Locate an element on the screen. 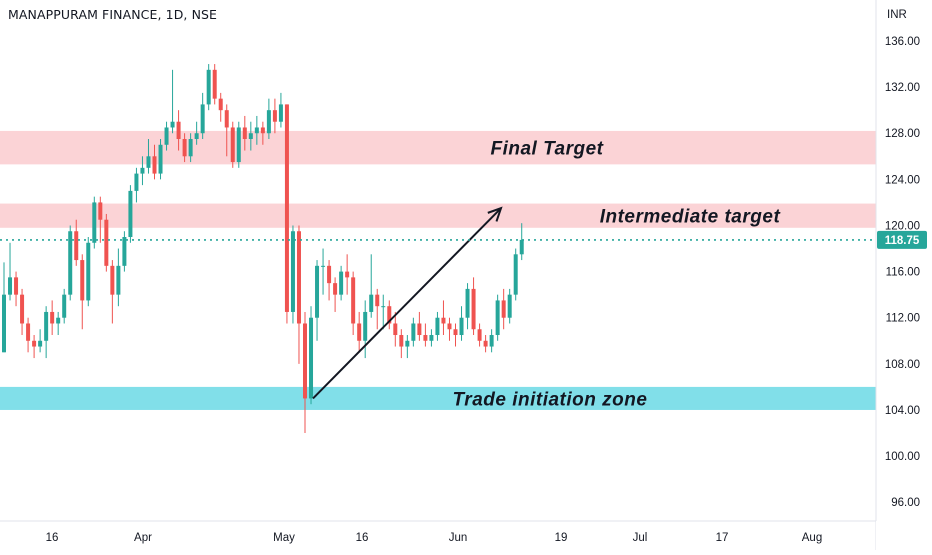 Image resolution: width=932 pixels, height=555 pixels. x-tick-label: 19 is located at coordinates (561, 538).